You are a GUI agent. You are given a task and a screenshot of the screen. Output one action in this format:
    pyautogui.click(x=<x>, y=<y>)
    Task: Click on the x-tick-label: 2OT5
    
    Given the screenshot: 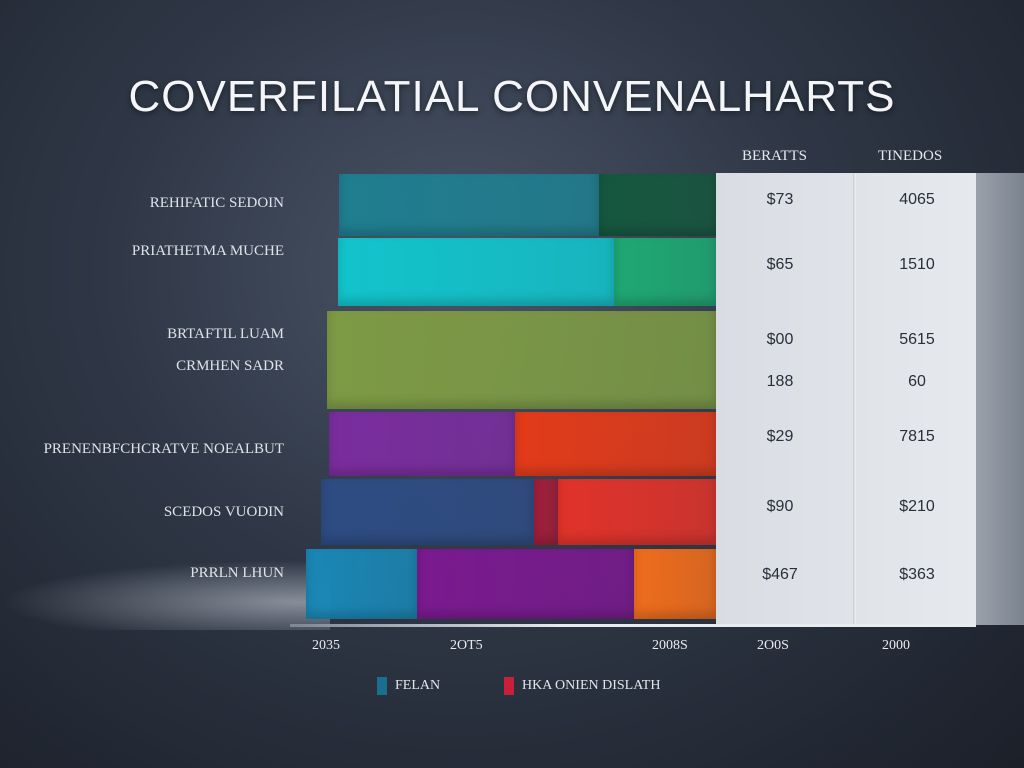 What is the action you would take?
    pyautogui.click(x=466, y=645)
    